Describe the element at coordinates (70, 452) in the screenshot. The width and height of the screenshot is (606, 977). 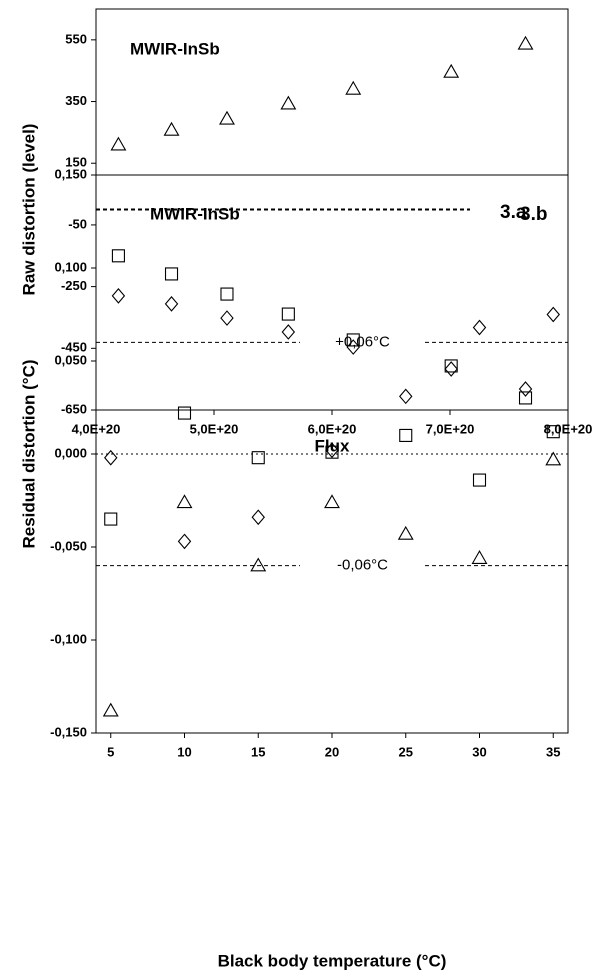
I see `y-tick-label: 0,000` at that location.